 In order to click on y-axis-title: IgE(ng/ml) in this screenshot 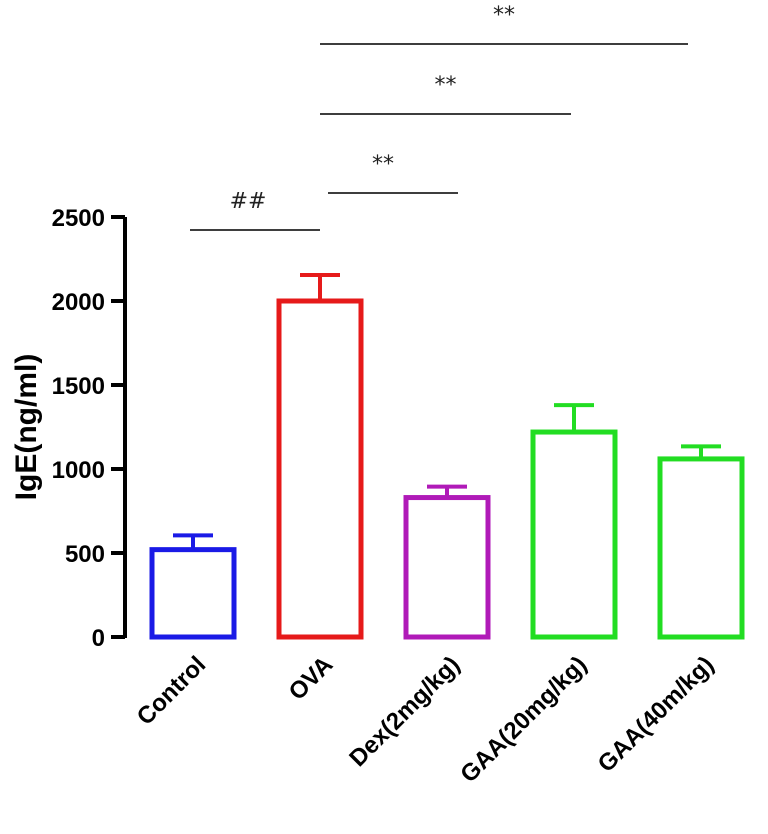, I will do `click(26, 427)`.